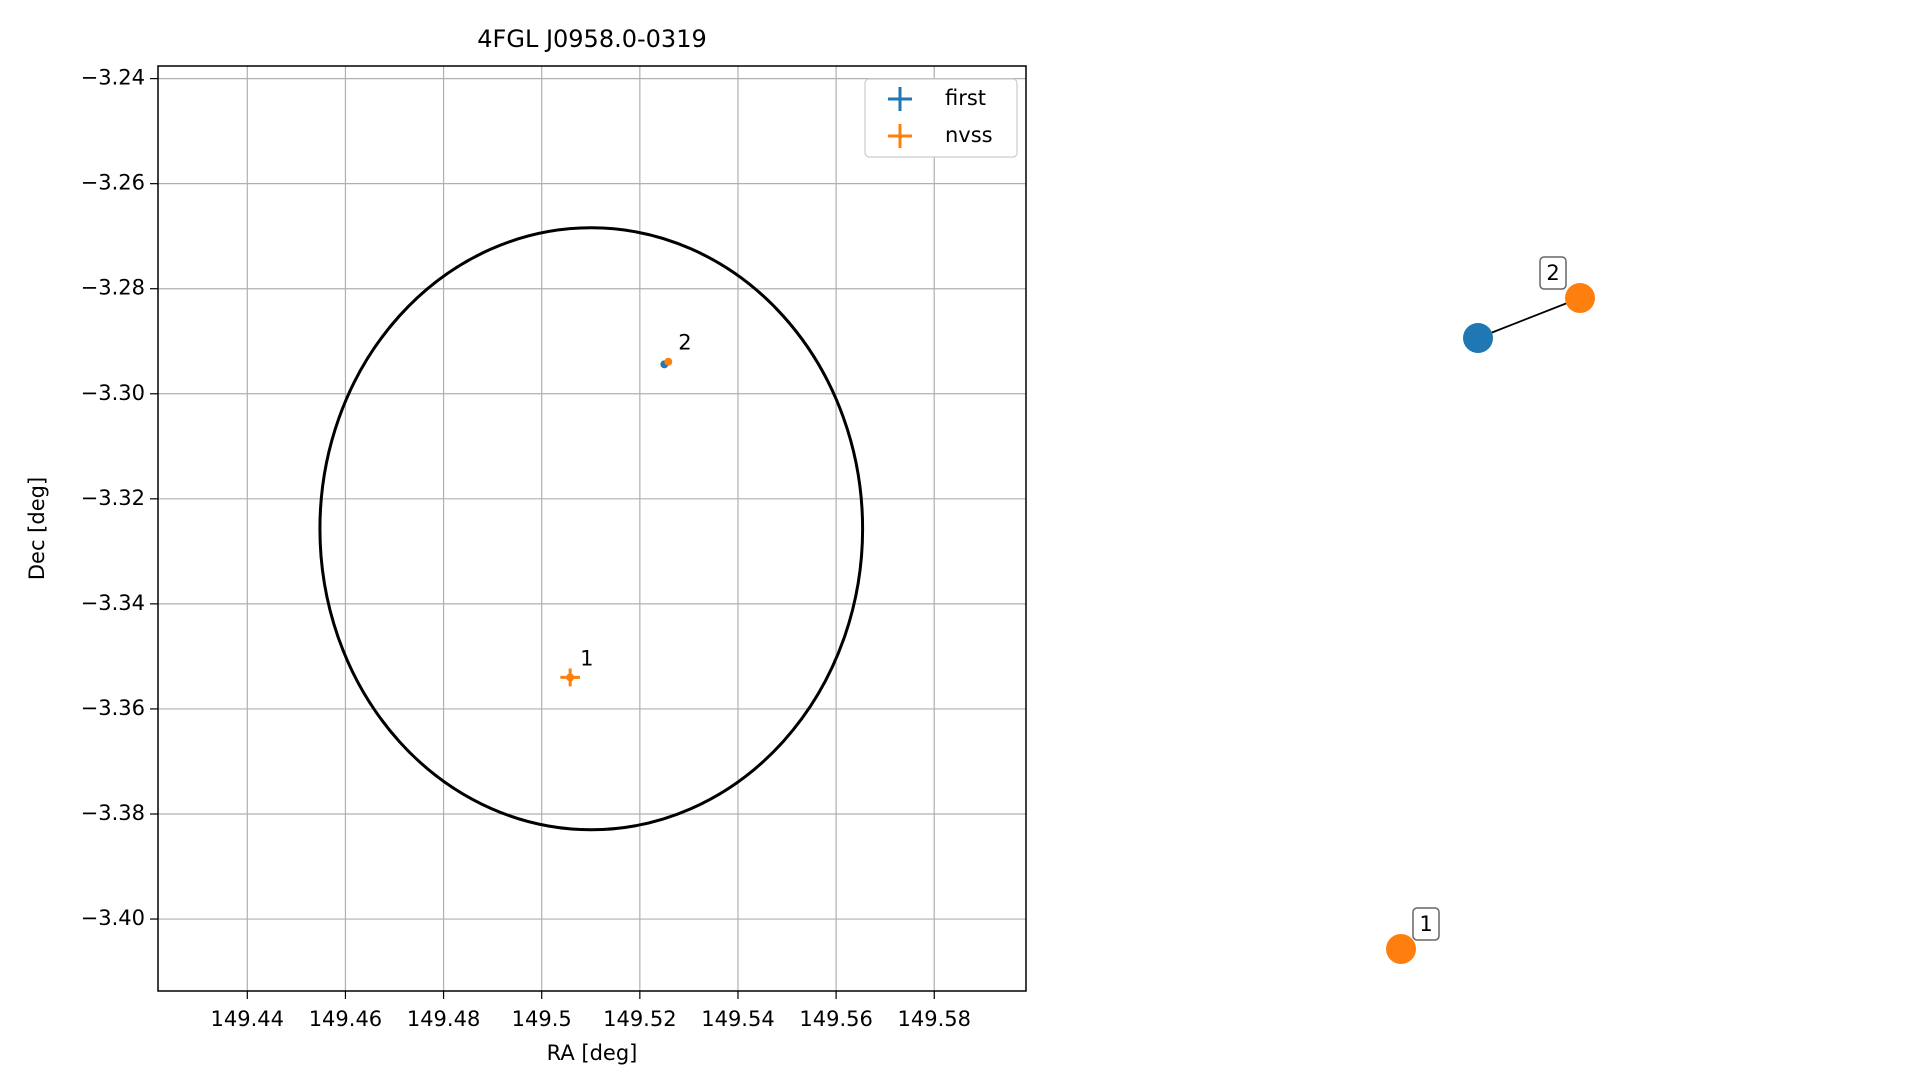 The width and height of the screenshot is (1919, 1080). I want to click on x-tick-label: 149.46, so click(345, 1019).